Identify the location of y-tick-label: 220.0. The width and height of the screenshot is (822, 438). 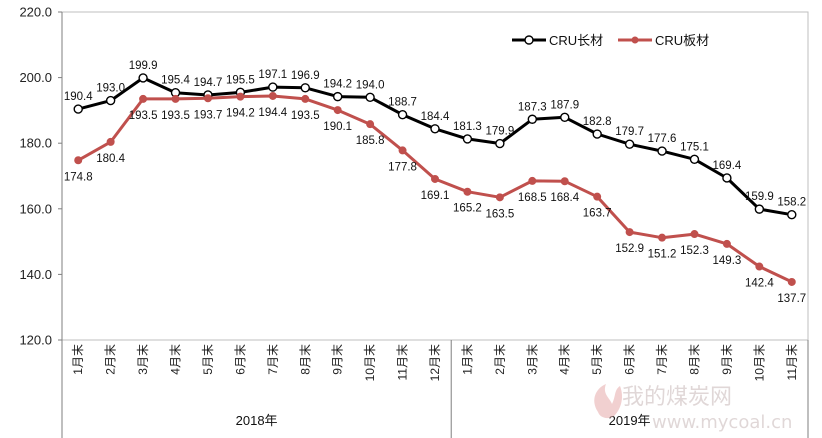
(35, 12).